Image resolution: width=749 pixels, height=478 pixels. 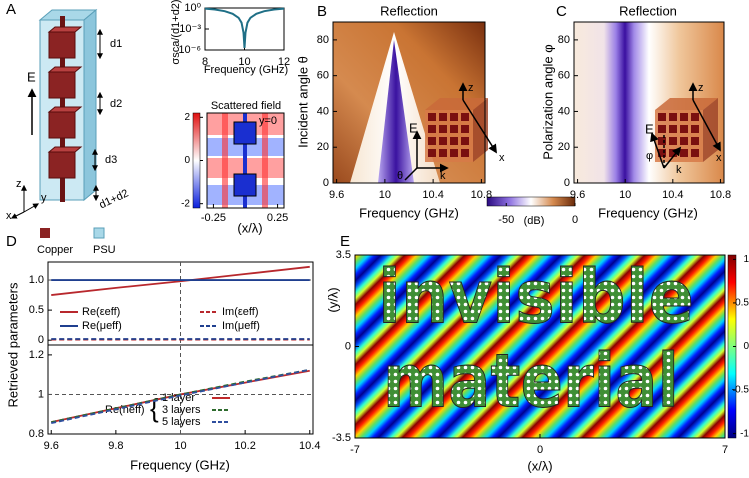 I want to click on colorbar-tick-label: 0.5, so click(x=742, y=303).